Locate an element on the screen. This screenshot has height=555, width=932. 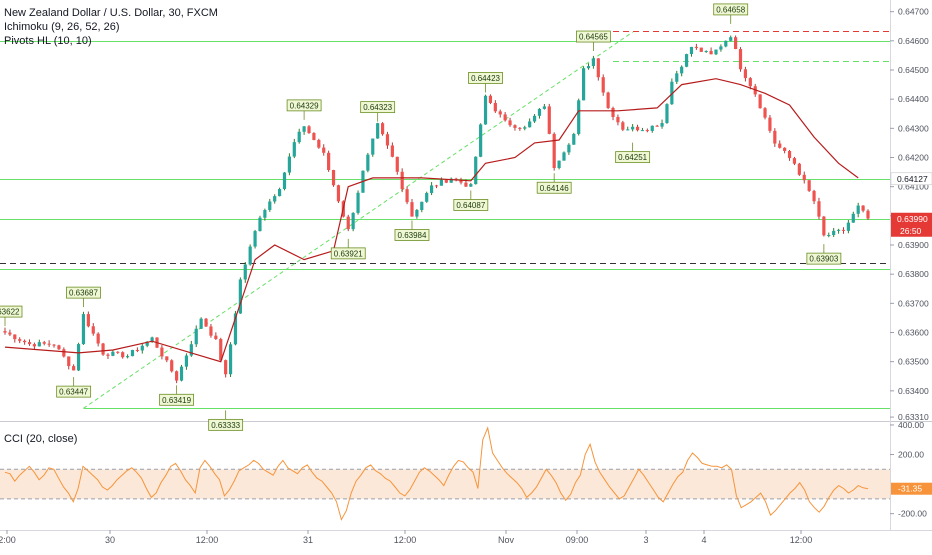
pivot-label: 0.63903 is located at coordinates (824, 254).